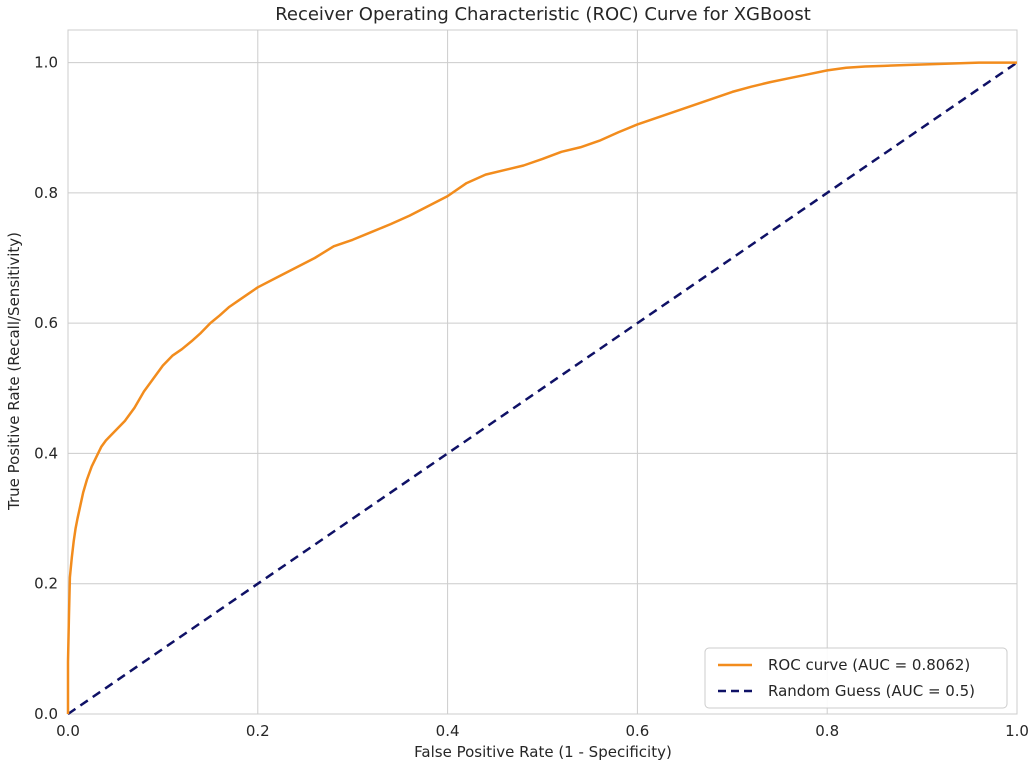  What do you see at coordinates (1017, 731) in the screenshot?
I see `x-tick-label: 1.0` at bounding box center [1017, 731].